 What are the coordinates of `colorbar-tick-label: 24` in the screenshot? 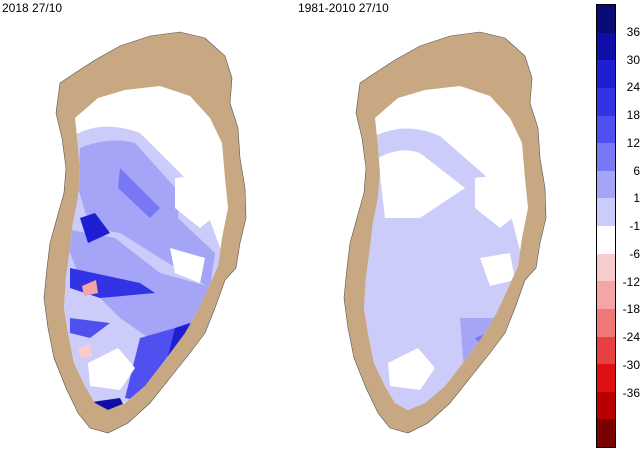 It's located at (633, 87).